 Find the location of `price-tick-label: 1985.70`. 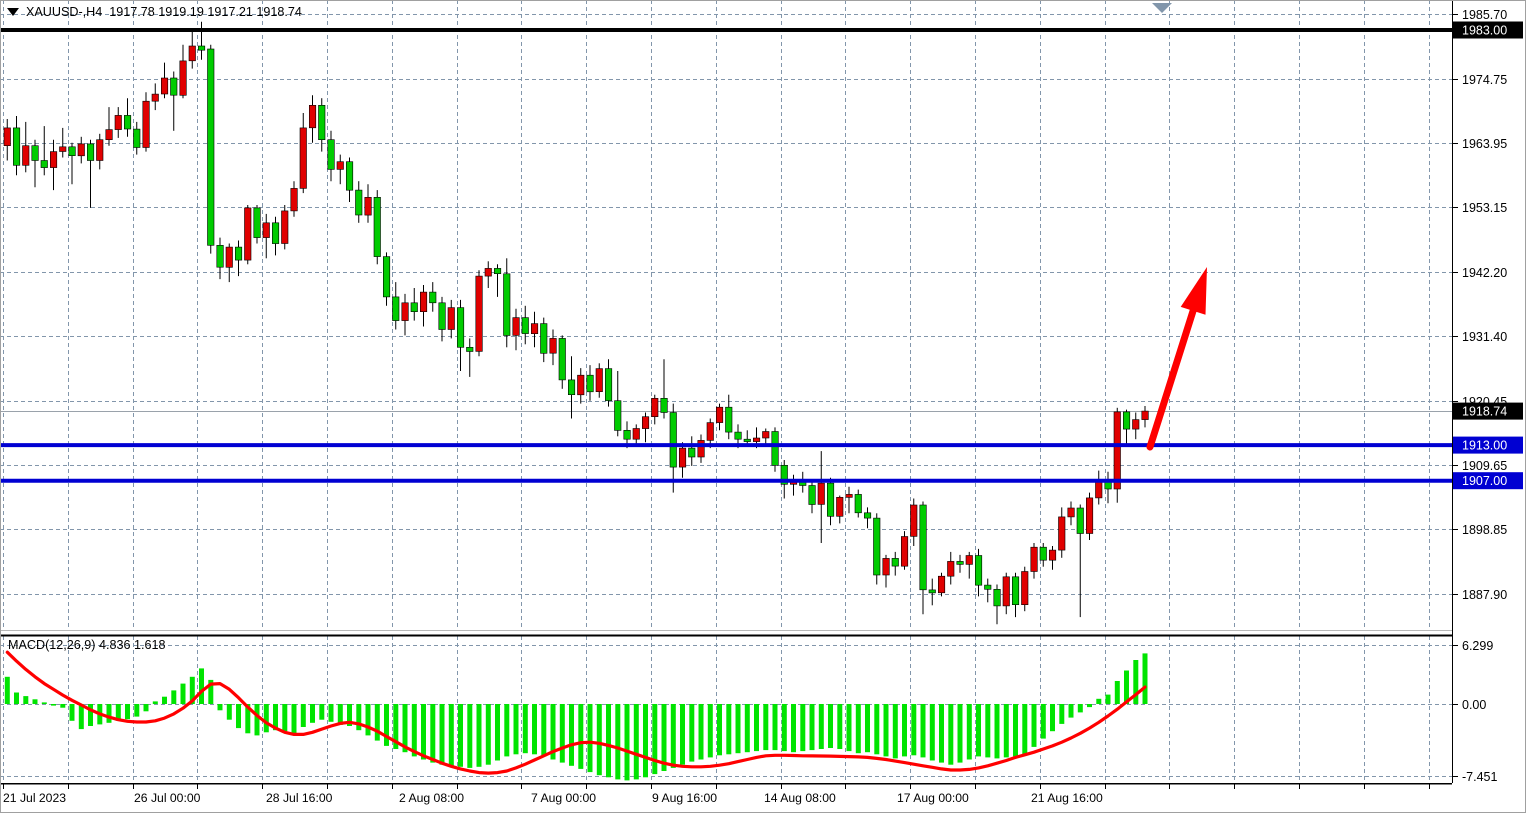

price-tick-label: 1985.70 is located at coordinates (1484, 15).